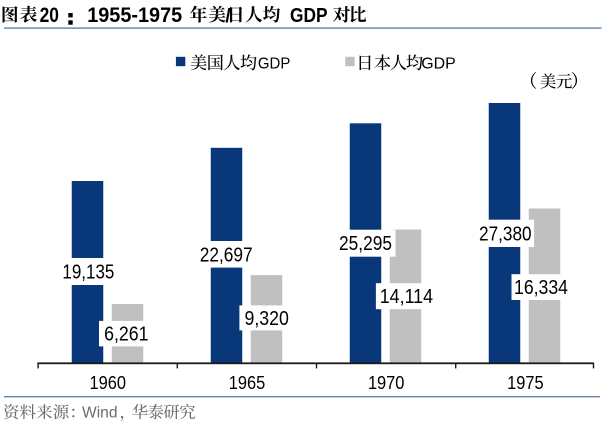 This screenshot has height=429, width=608. What do you see at coordinates (386, 383) in the screenshot?
I see `svg-text: 1970` at bounding box center [386, 383].